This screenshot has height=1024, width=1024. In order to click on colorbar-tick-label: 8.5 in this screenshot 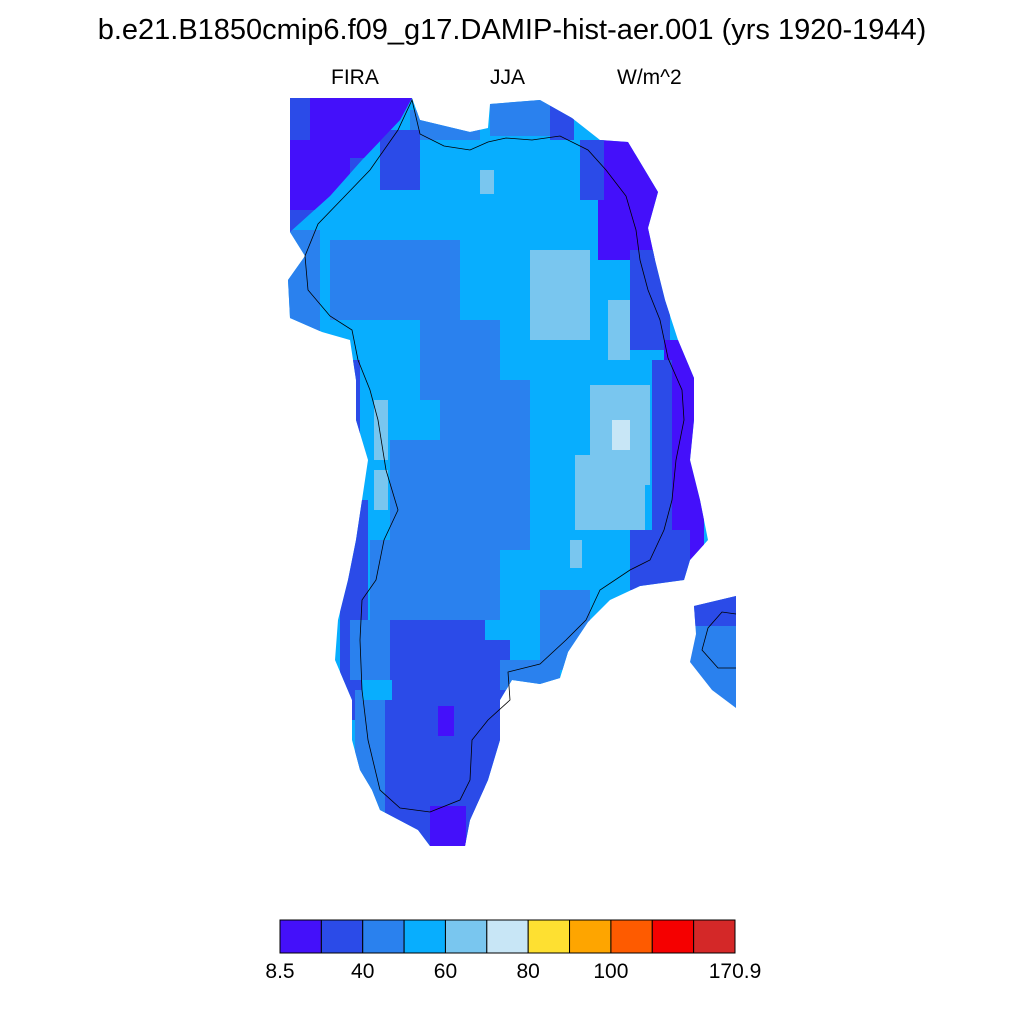, I will do `click(280, 971)`.